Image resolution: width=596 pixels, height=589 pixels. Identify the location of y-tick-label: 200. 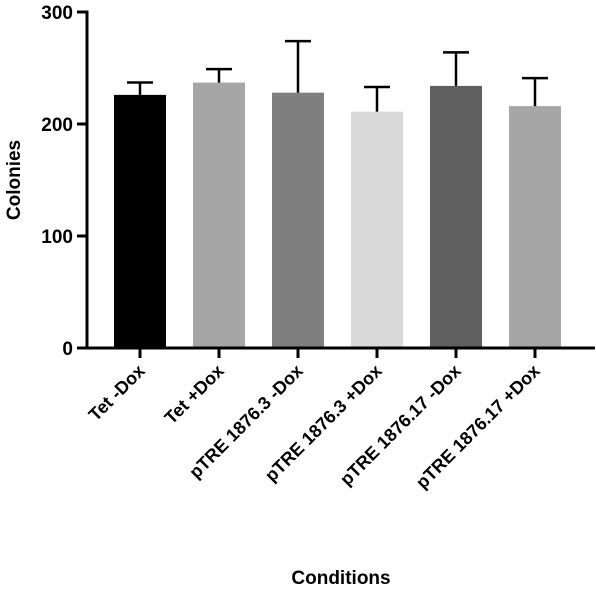
(57, 125).